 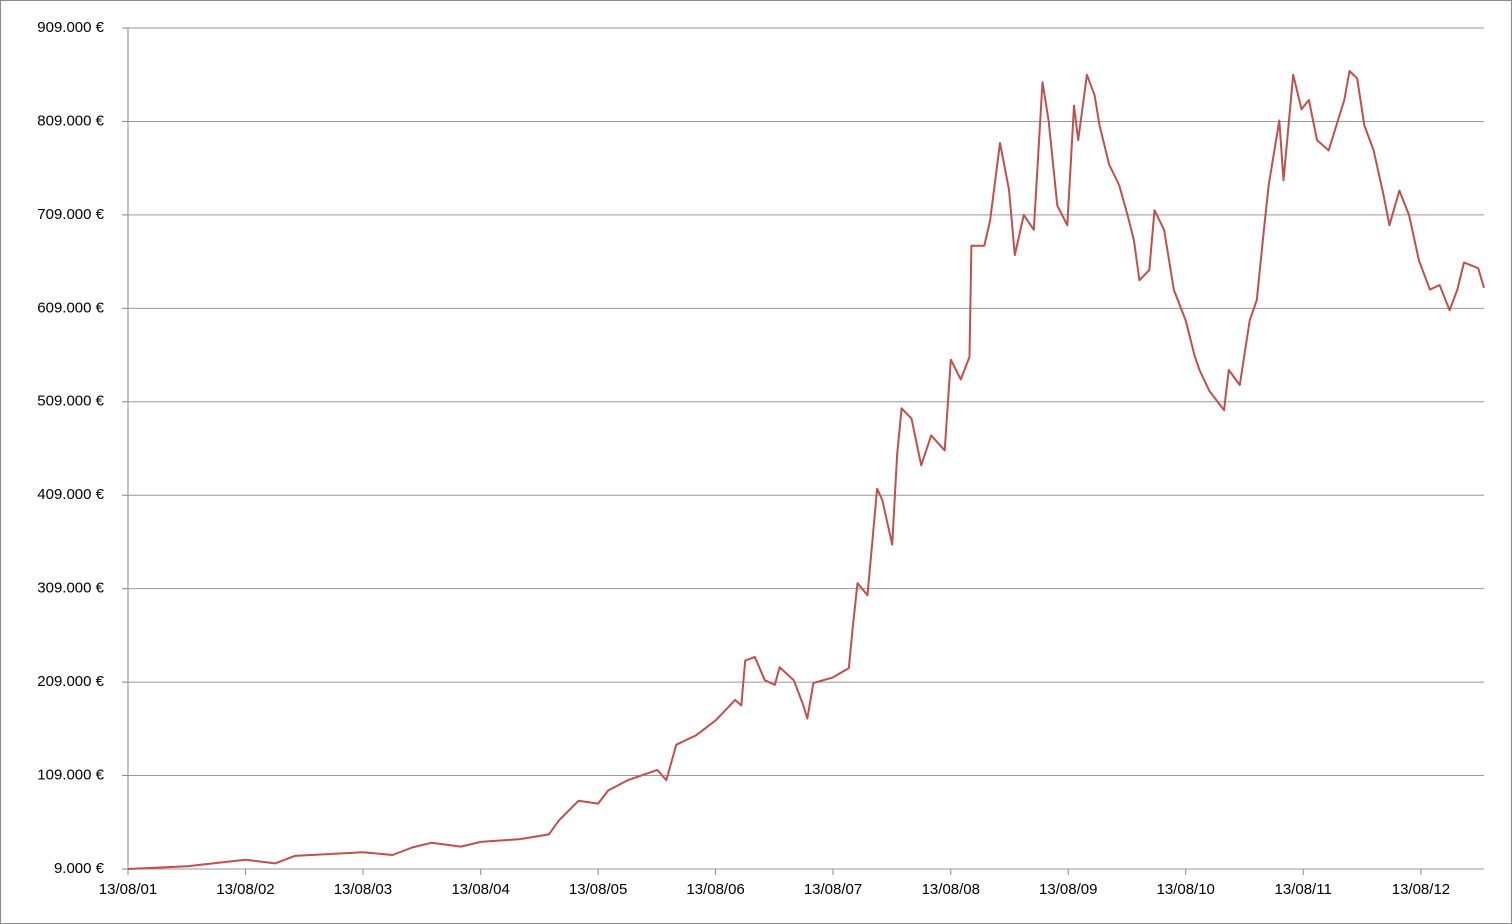 I want to click on y-tick-label: 9.000 €, so click(x=79, y=868).